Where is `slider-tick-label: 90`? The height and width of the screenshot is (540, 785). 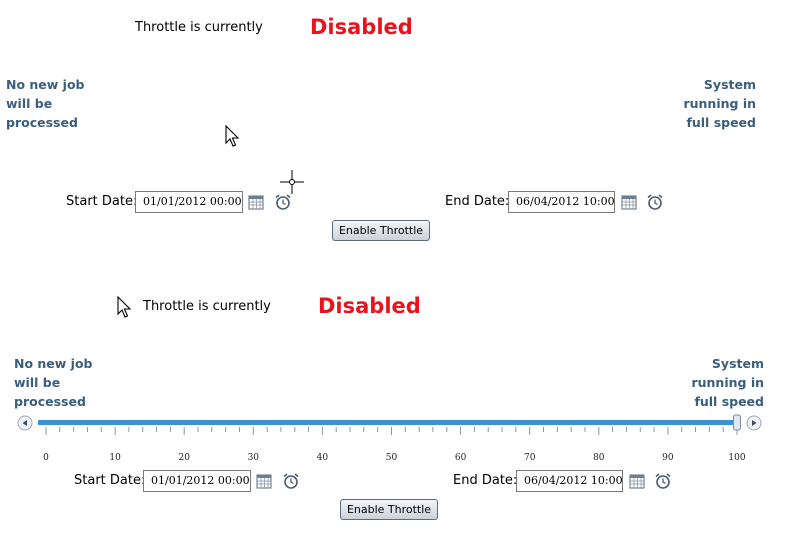 slider-tick-label: 90 is located at coordinates (668, 458).